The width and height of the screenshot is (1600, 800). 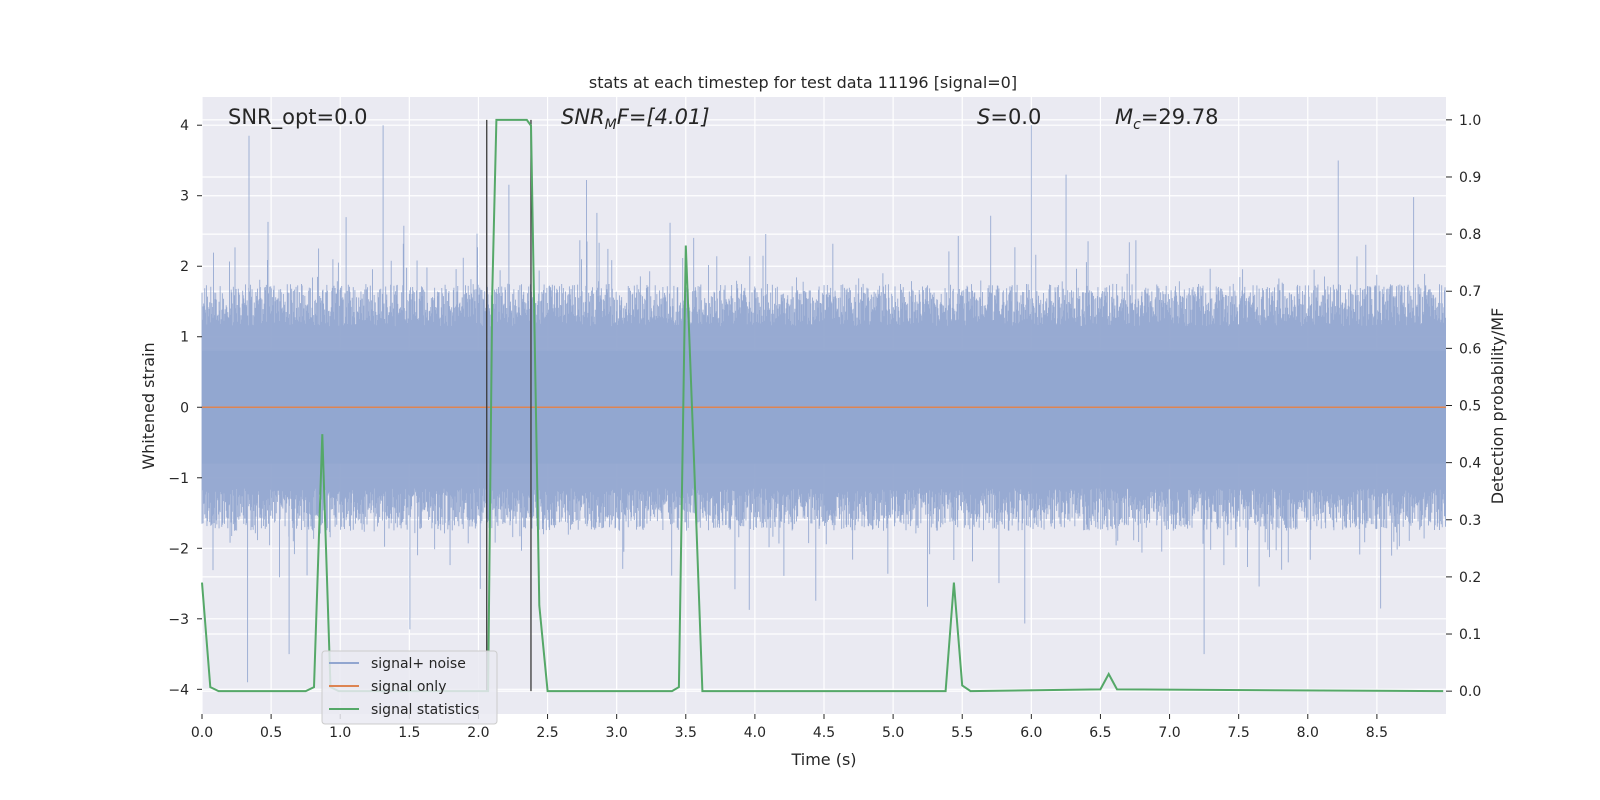 I want to click on y-tick-label: −4, so click(x=178, y=690).